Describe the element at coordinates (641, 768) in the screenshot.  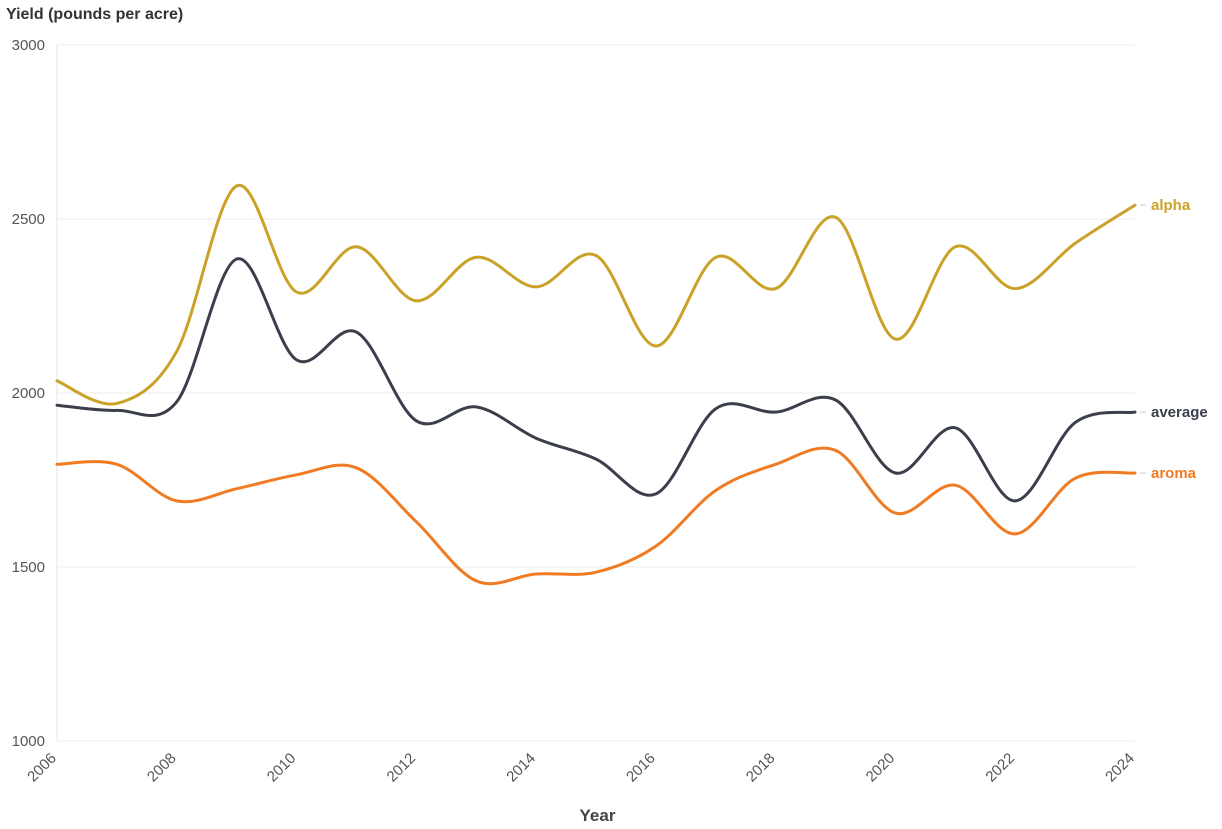
I see `x-tick-label: 2016` at that location.